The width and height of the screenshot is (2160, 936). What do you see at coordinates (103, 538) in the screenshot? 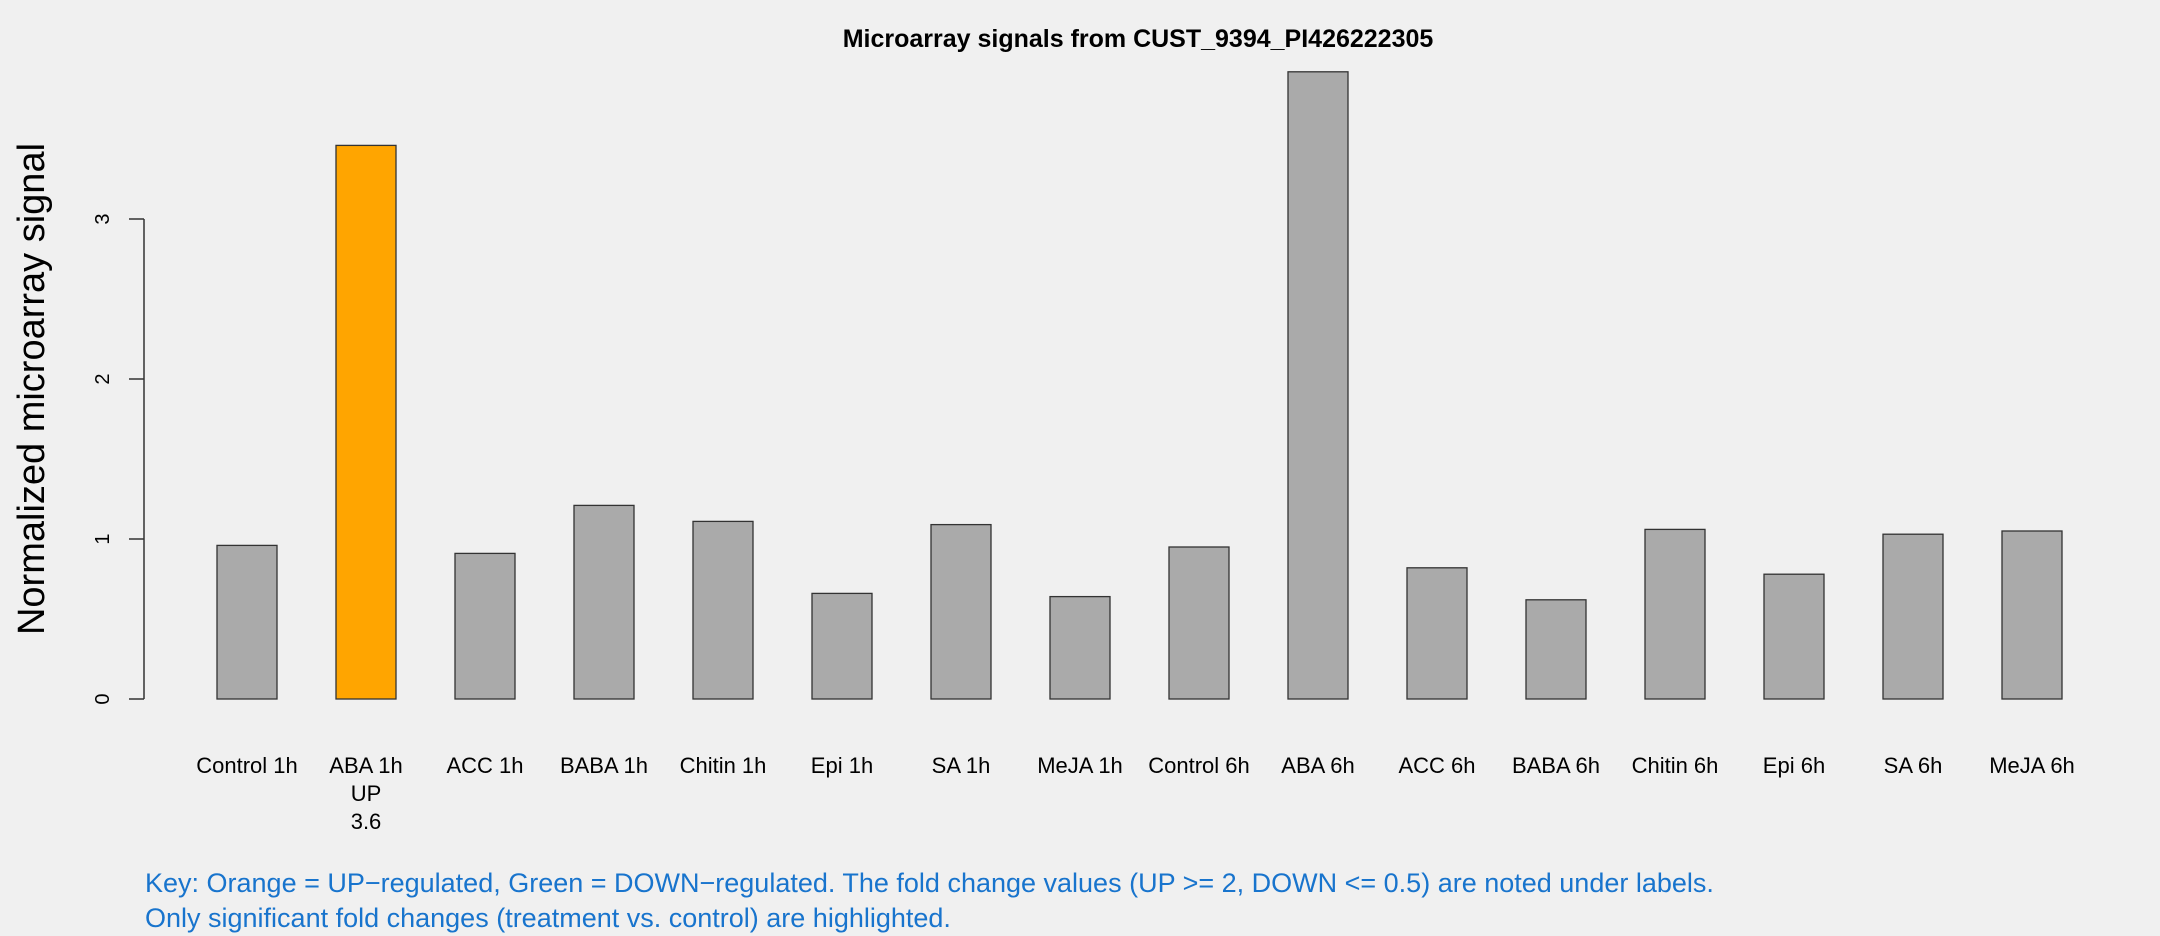
I see `y-tick-label: 1` at bounding box center [103, 538].